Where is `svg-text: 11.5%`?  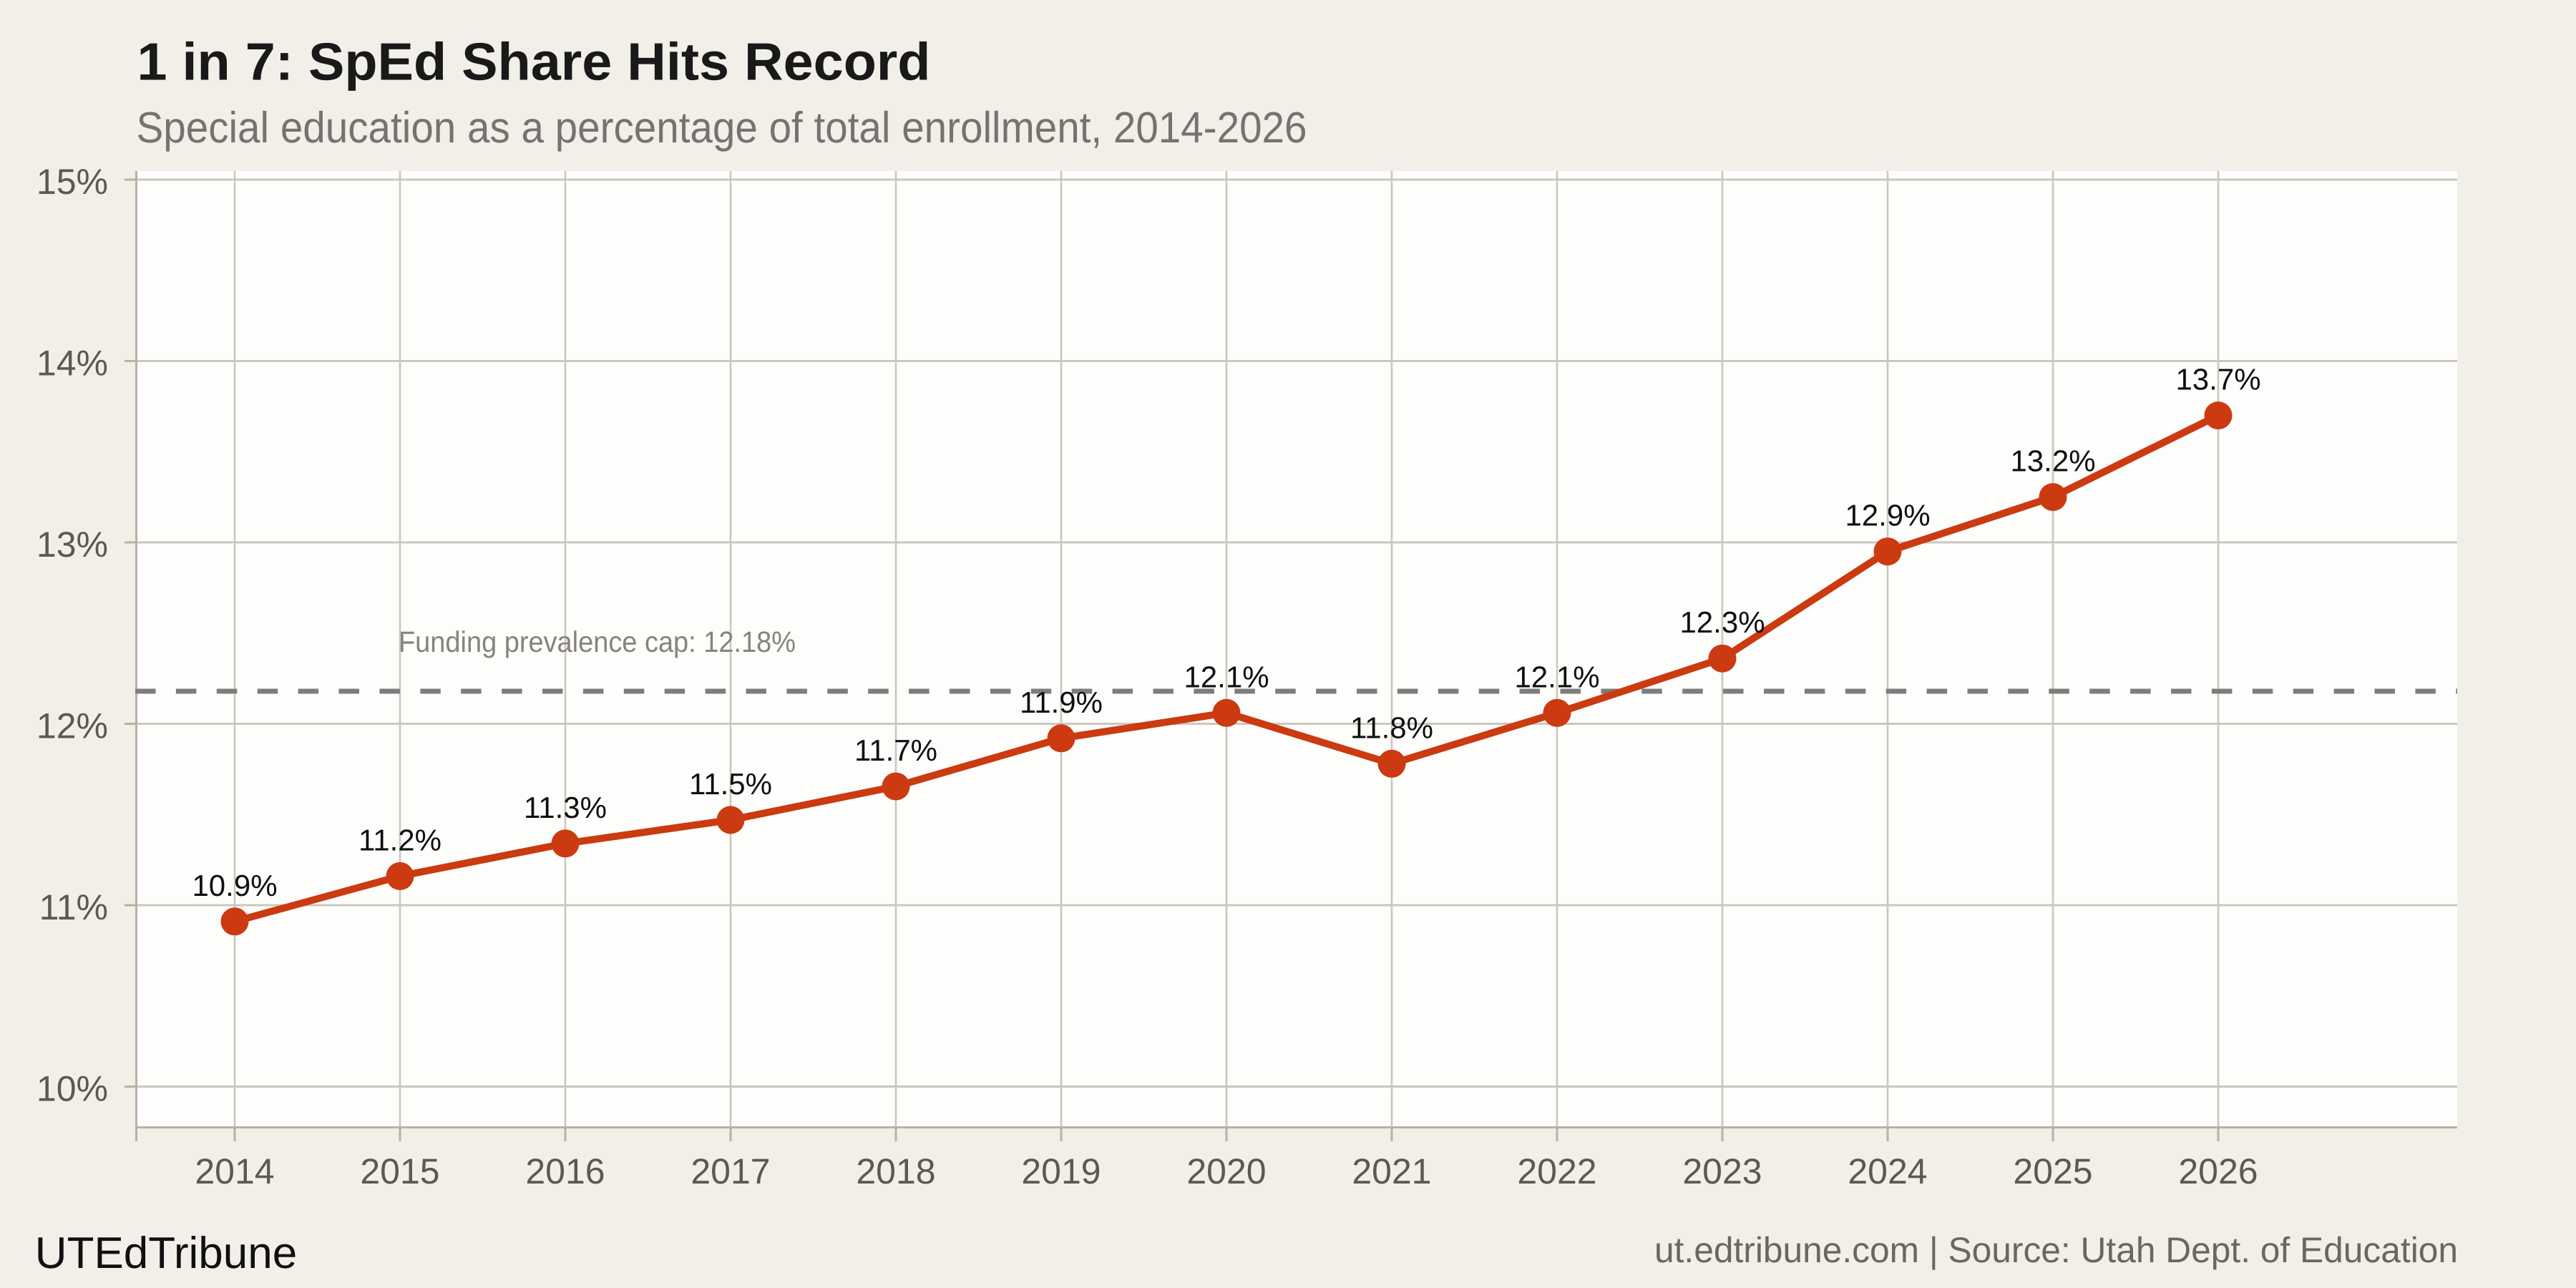 svg-text: 11.5% is located at coordinates (730, 784).